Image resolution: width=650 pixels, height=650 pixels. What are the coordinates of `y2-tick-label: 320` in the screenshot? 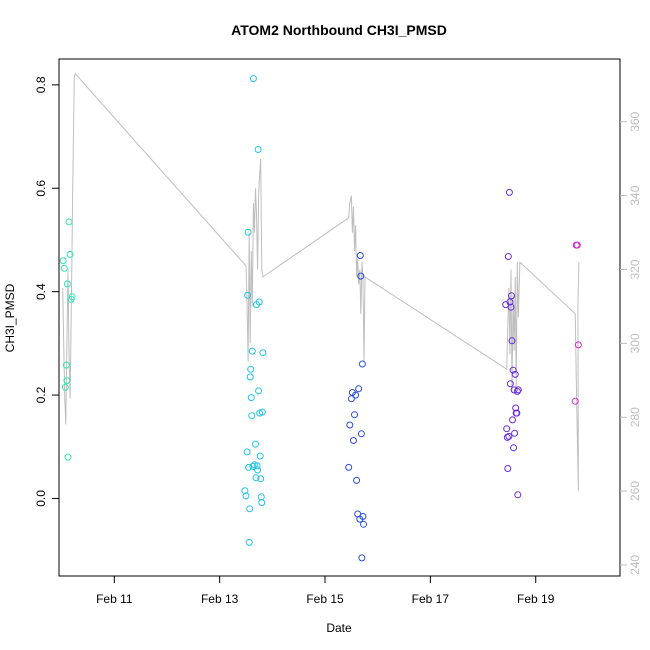 It's located at (635, 269).